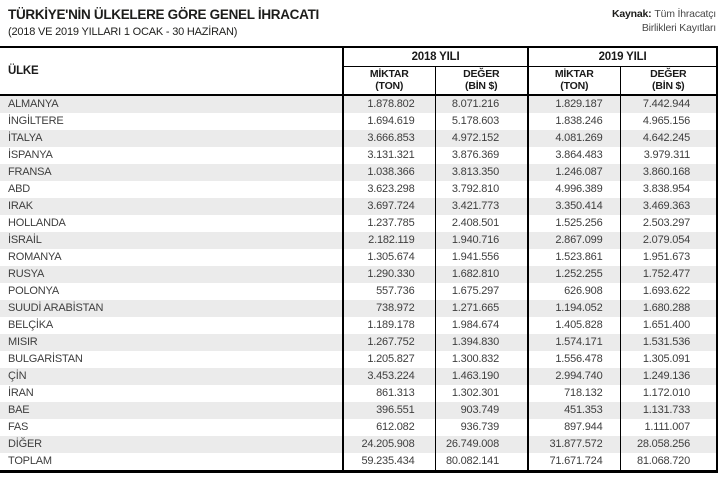 This screenshot has height=478, width=724. Describe the element at coordinates (669, 189) in the screenshot. I see `value-cell: 3.838.954` at that location.